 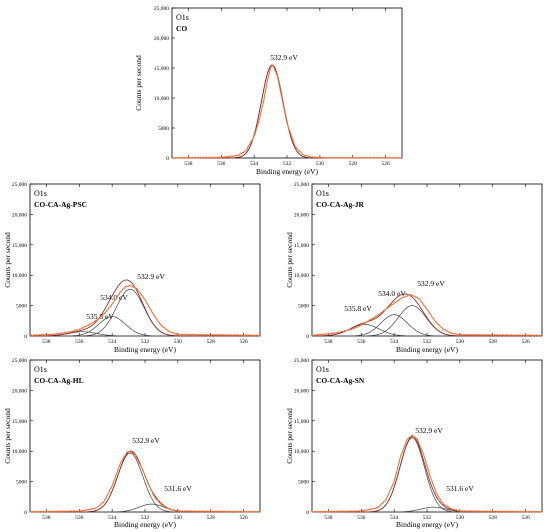 What do you see at coordinates (358, 308) in the screenshot?
I see `peak-label: 535.8 eV` at bounding box center [358, 308].